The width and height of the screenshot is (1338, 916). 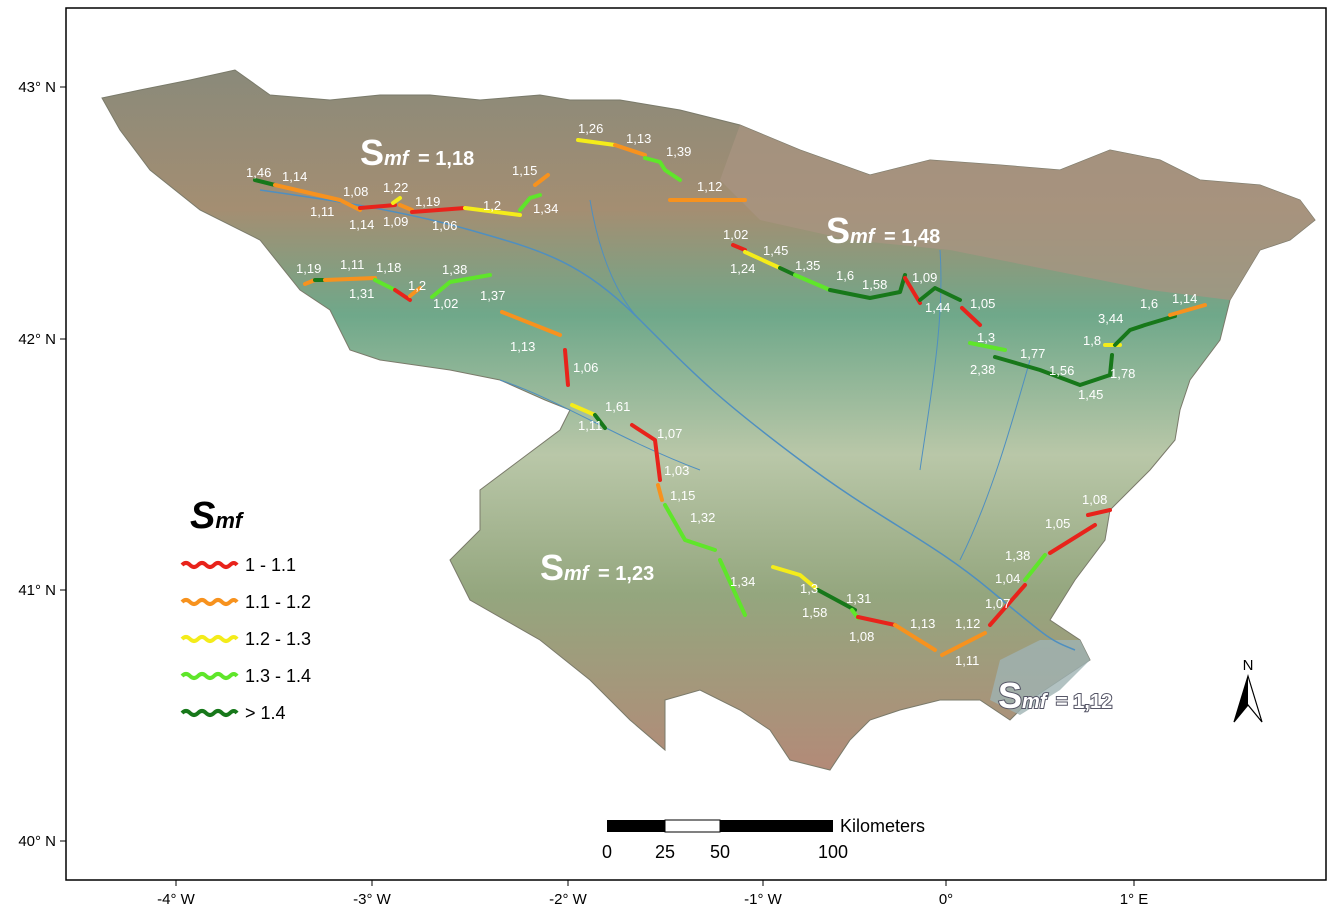 I want to click on segment-label: 1,18, so click(x=388, y=267).